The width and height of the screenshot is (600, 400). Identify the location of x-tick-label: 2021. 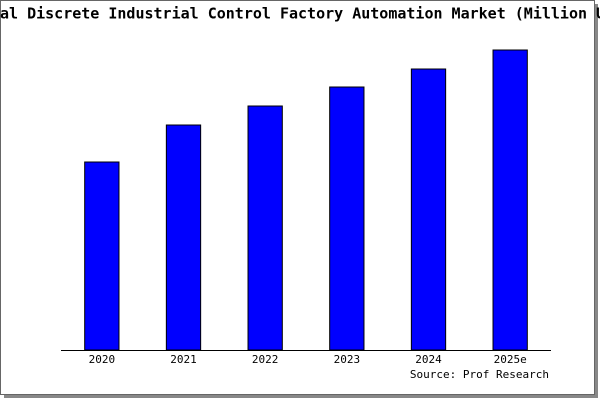
(183, 359).